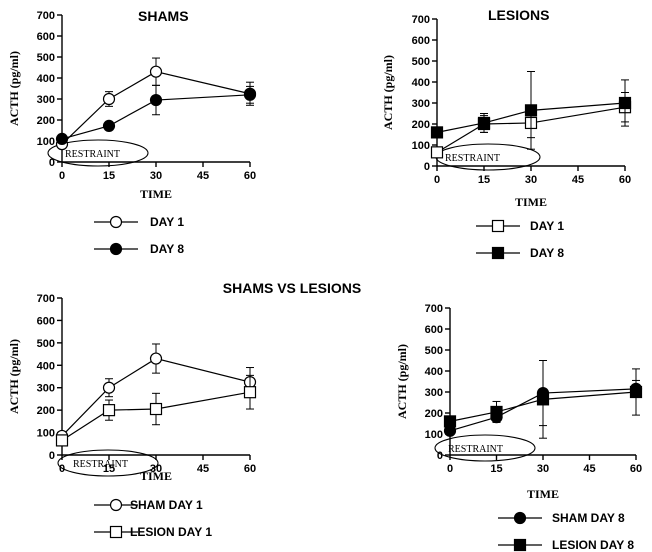  Describe the element at coordinates (171, 532) in the screenshot. I see `legend-label: LESION DAY 1` at that location.